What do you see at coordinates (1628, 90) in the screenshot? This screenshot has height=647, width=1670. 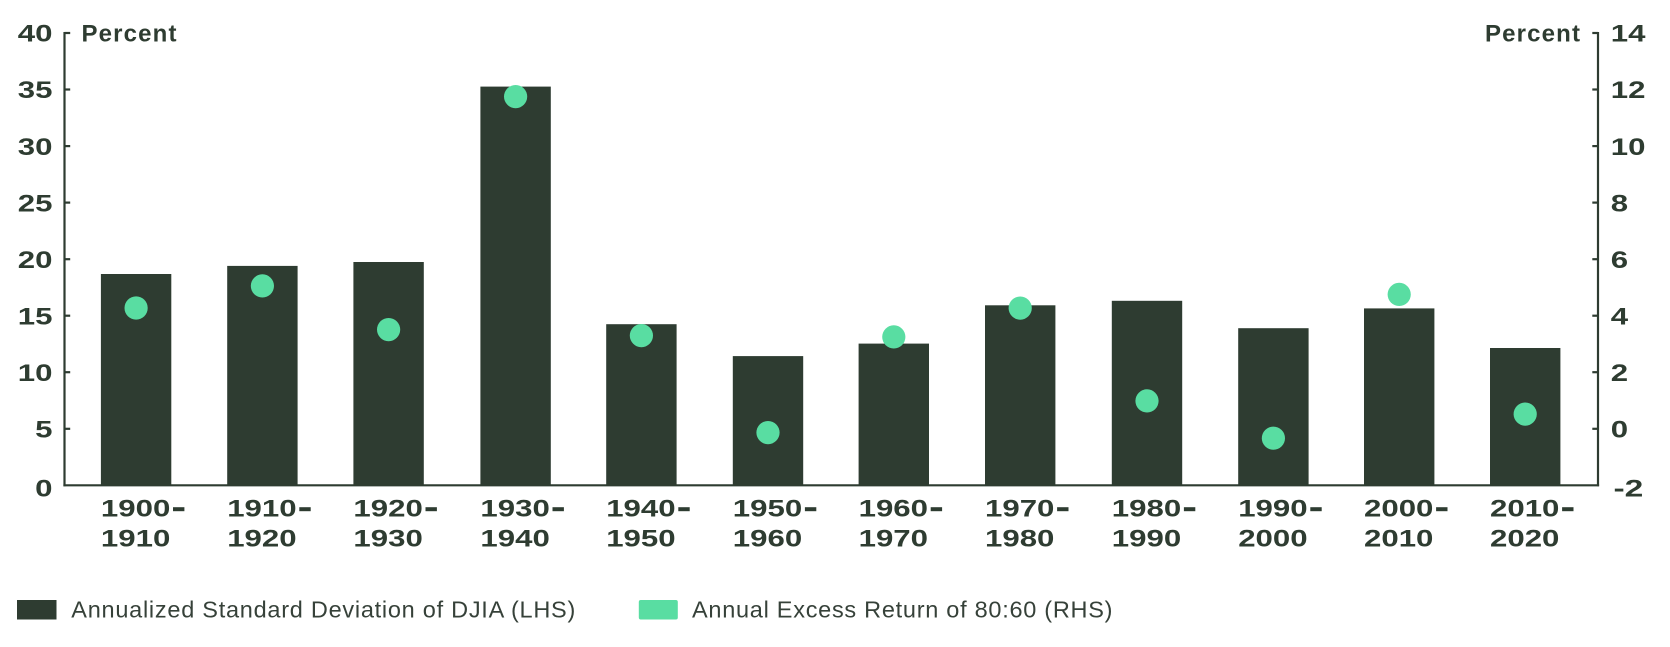 I see `svg-text: 12` at bounding box center [1628, 90].